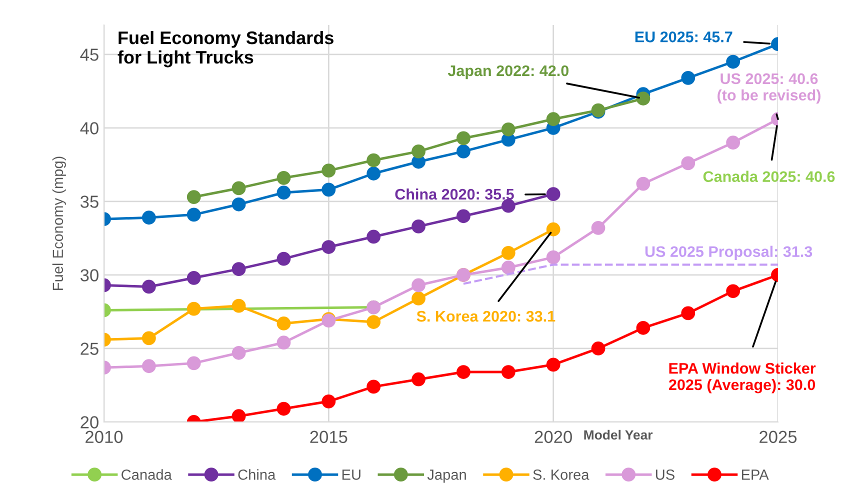 The width and height of the screenshot is (861, 493). What do you see at coordinates (683, 37) in the screenshot?
I see `annotation: EU 2025: 45.7` at bounding box center [683, 37].